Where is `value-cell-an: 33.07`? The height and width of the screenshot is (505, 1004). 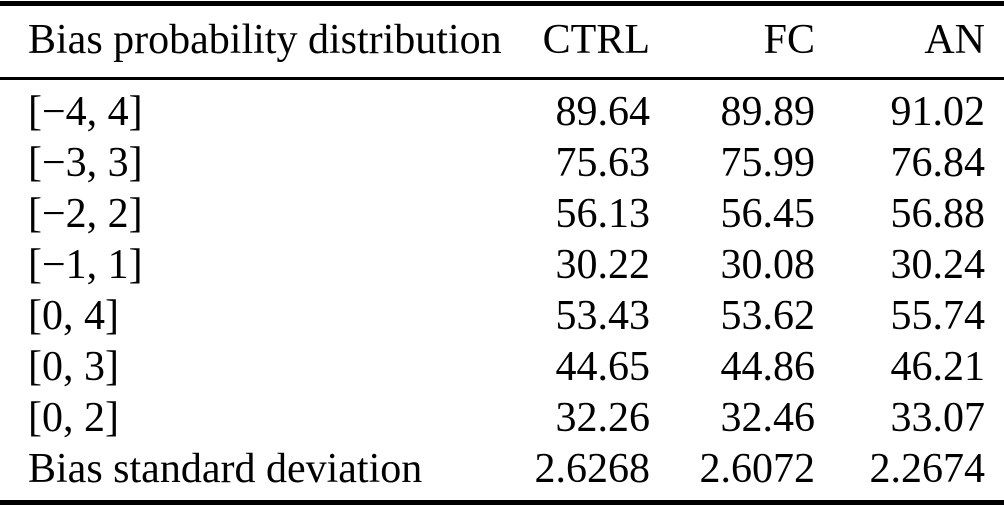 value-cell-an: 33.07 is located at coordinates (938, 418).